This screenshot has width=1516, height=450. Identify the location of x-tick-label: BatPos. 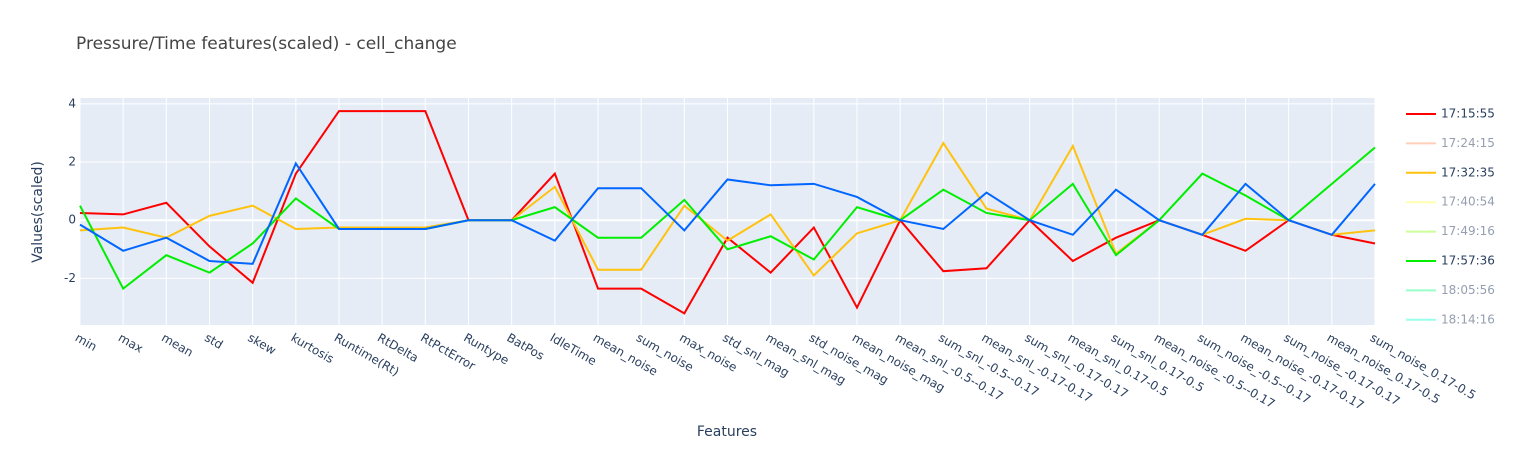
(525, 347).